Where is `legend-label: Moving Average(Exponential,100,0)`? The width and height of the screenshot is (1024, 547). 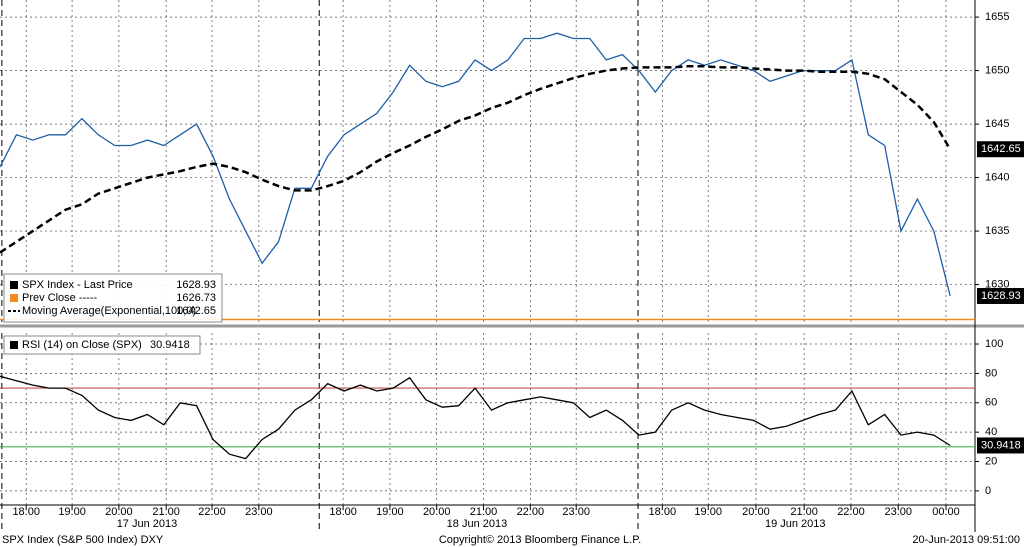 legend-label: Moving Average(Exponential,100,0) is located at coordinates (109, 311).